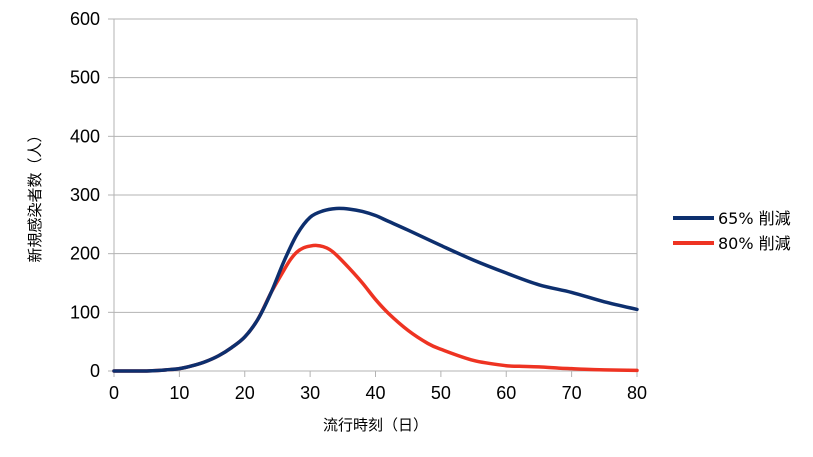 The width and height of the screenshot is (813, 457). Describe the element at coordinates (754, 243) in the screenshot. I see `legend-label-80: 80% 削減` at that location.